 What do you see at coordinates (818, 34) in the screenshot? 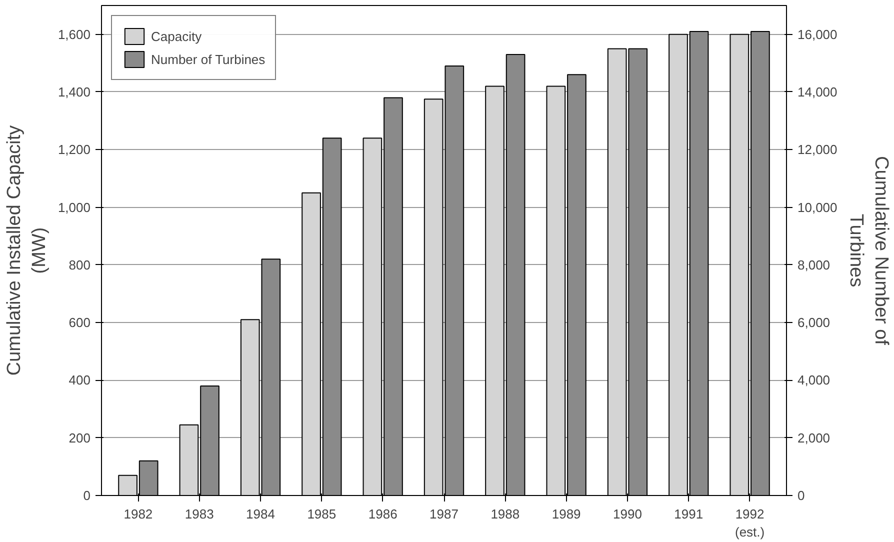
I see `y2-tick-label: 16,000` at bounding box center [818, 34].